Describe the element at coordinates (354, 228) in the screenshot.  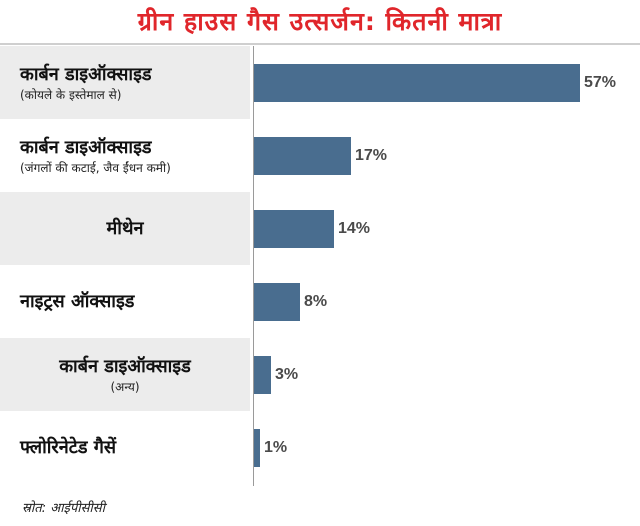
I see `bar-value-label: 14%` at that location.